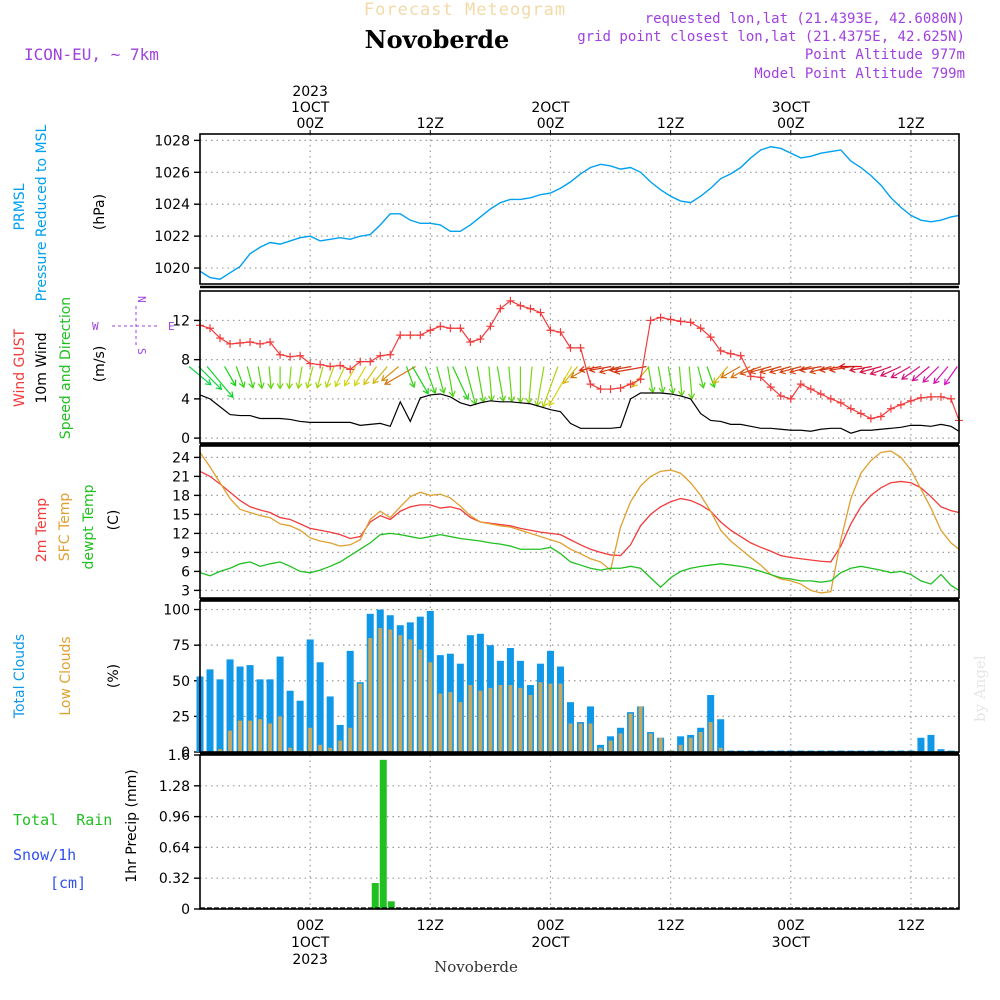 Image resolution: width=1000 pixels, height=1000 pixels. I want to click on bottom-time-label: 12Z, so click(910, 926).